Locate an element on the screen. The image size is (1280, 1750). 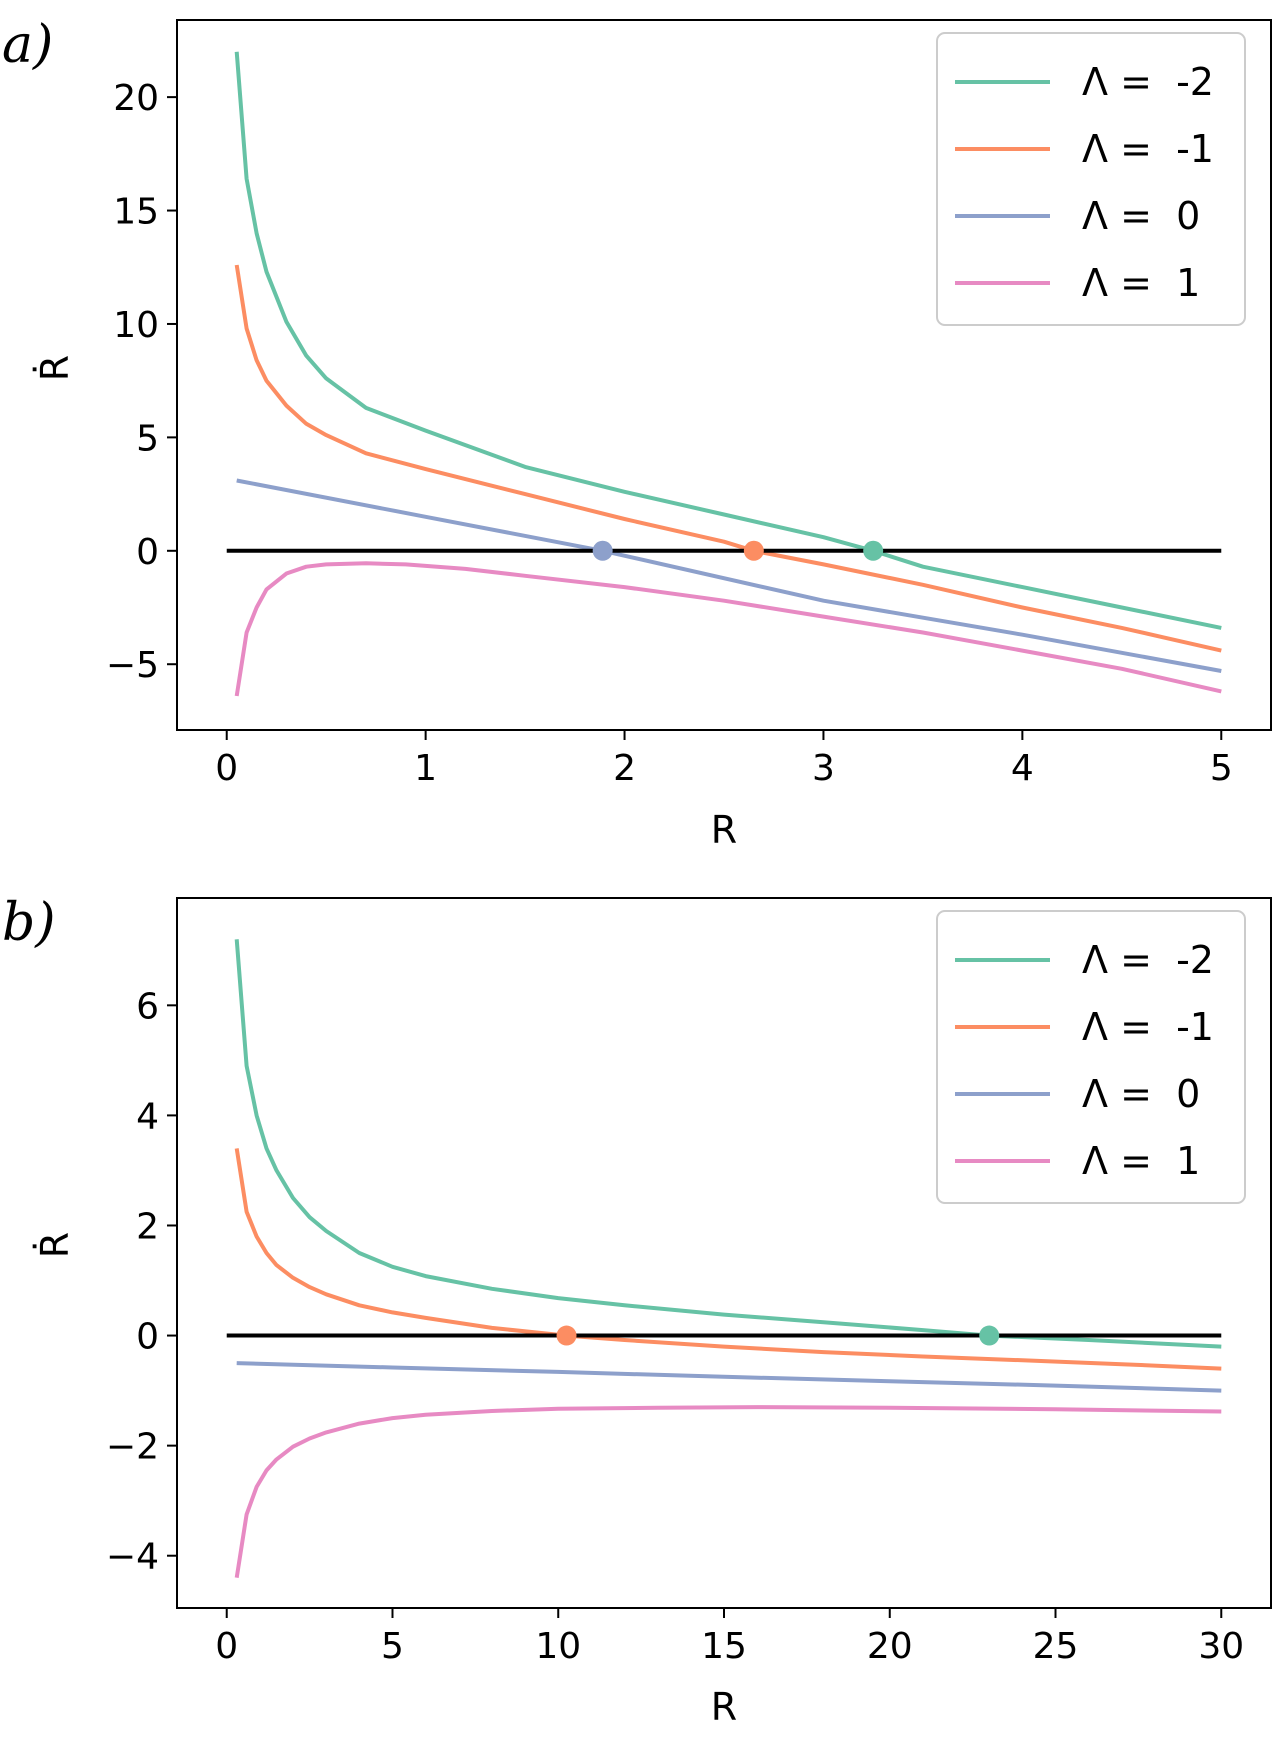
y-tick-label-a-2: 5 is located at coordinates (147, 438).